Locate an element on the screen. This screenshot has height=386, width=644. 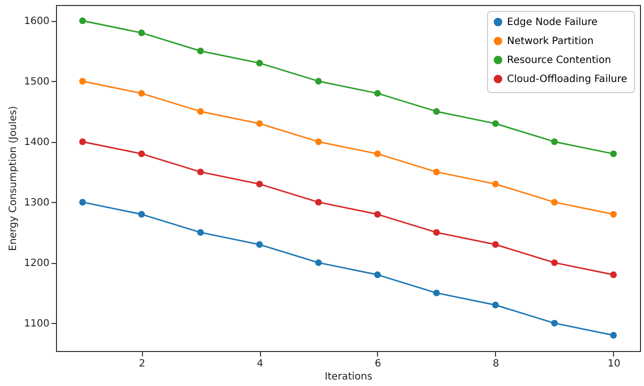
y-tick-label: 1500 is located at coordinates (37, 82).